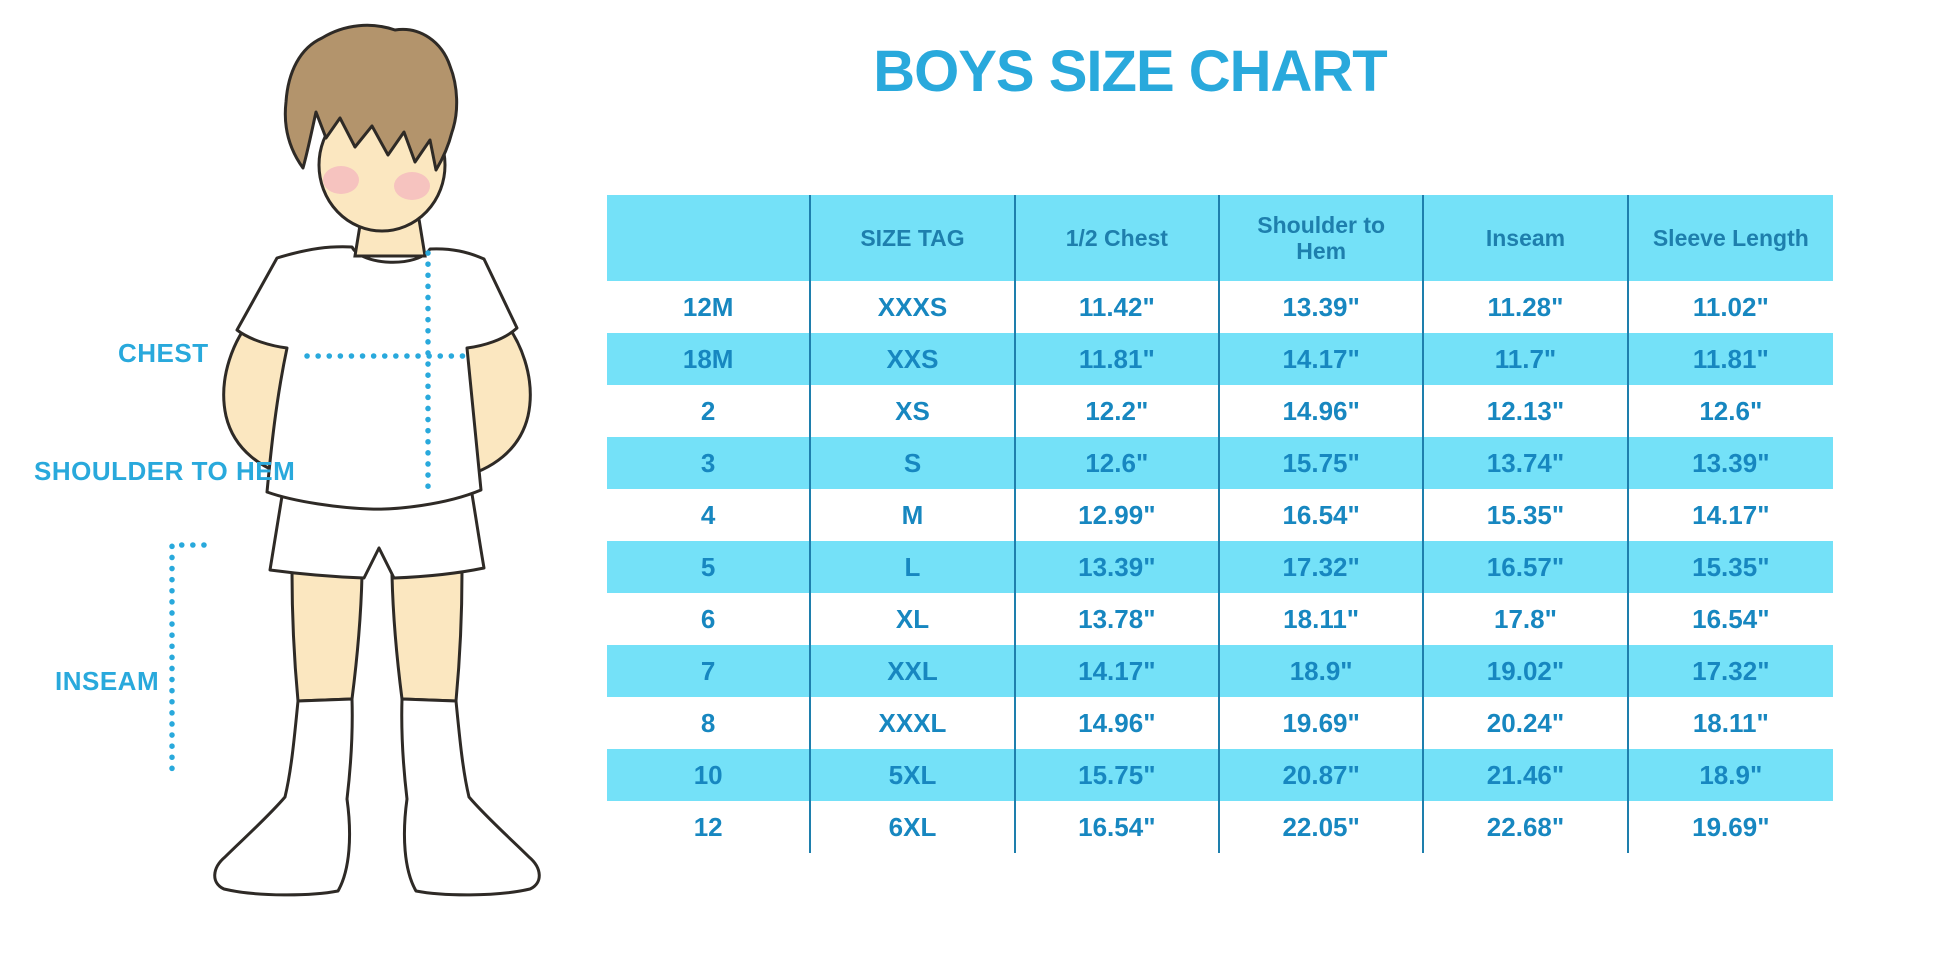  What do you see at coordinates (1526, 723) in the screenshot?
I see `table-cell-r8-c4: 20.24"` at bounding box center [1526, 723].